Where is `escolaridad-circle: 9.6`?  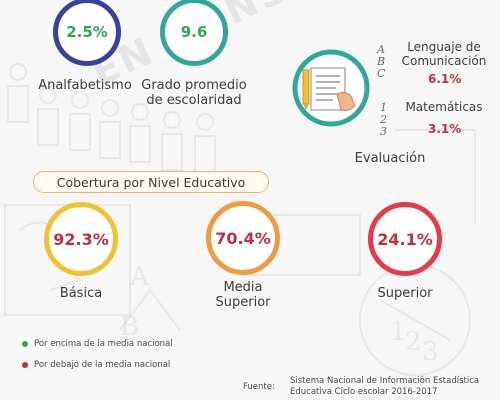 escolaridad-circle: 9.6 is located at coordinates (194, 33).